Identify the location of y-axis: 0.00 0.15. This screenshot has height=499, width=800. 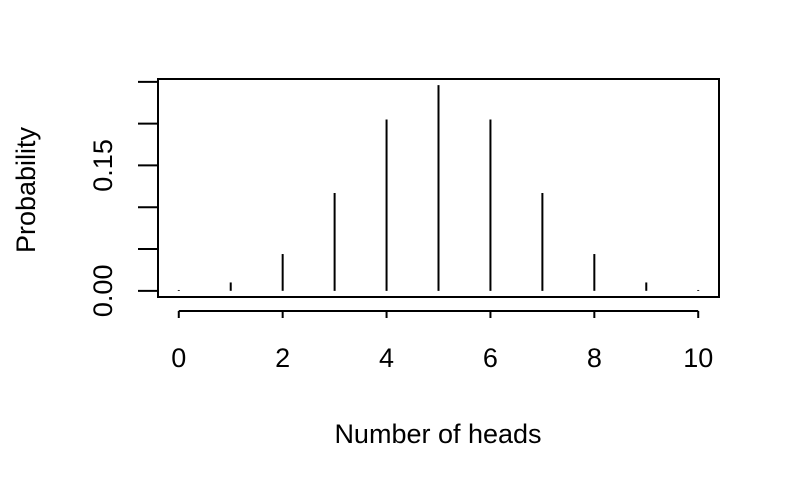
(123, 199).